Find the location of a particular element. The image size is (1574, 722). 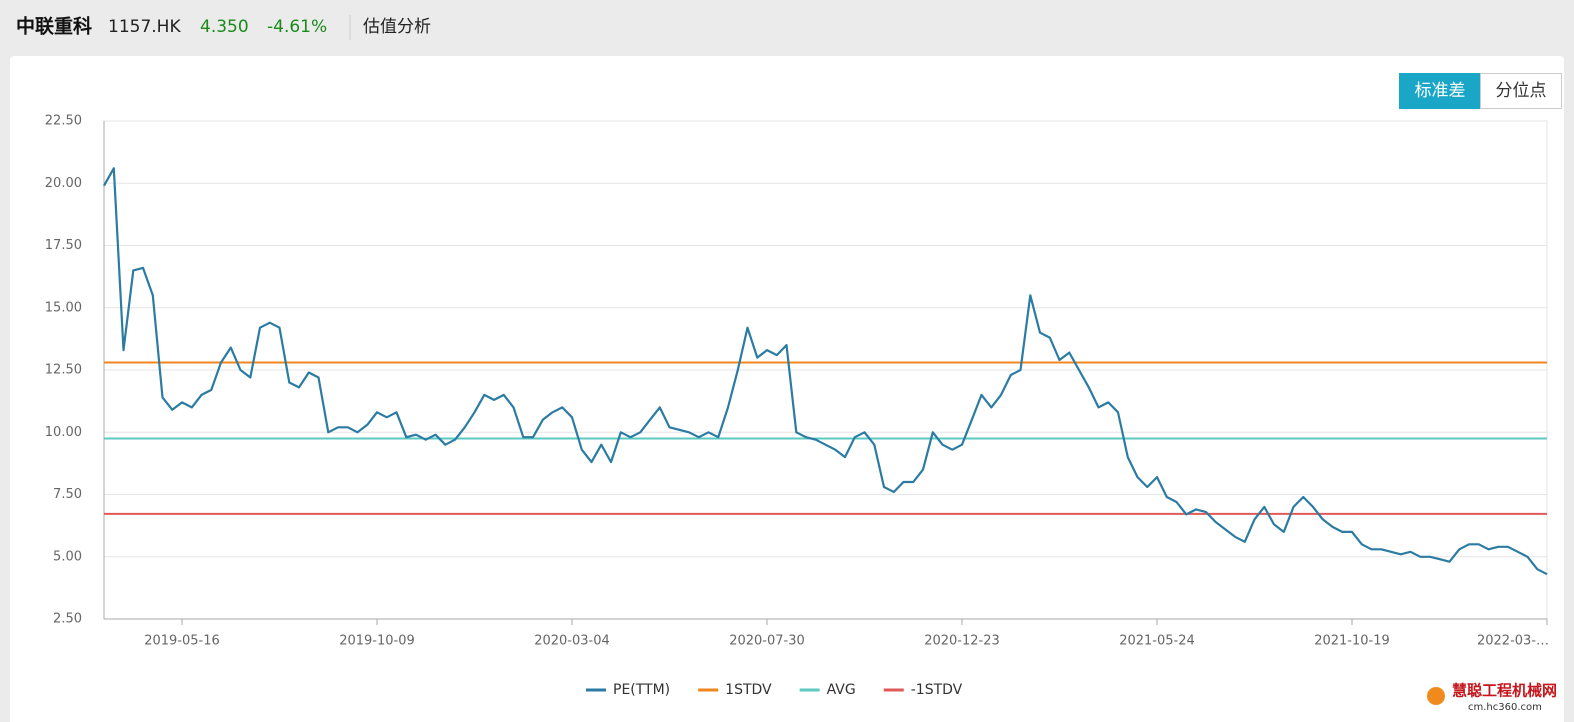

header-bar is located at coordinates (787, 28).